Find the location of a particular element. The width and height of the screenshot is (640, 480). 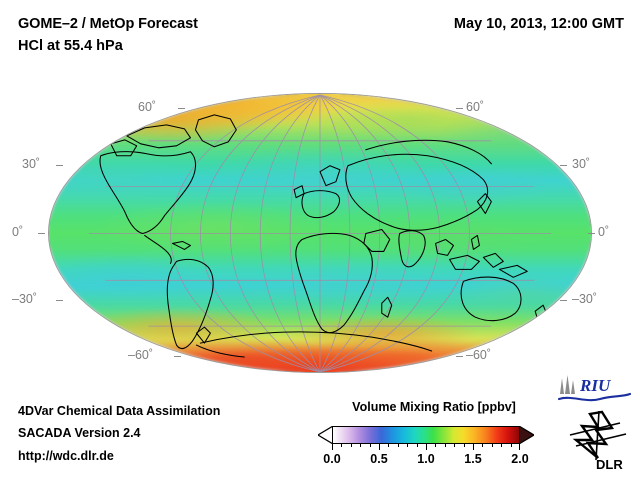

colorbar is located at coordinates (426, 437).